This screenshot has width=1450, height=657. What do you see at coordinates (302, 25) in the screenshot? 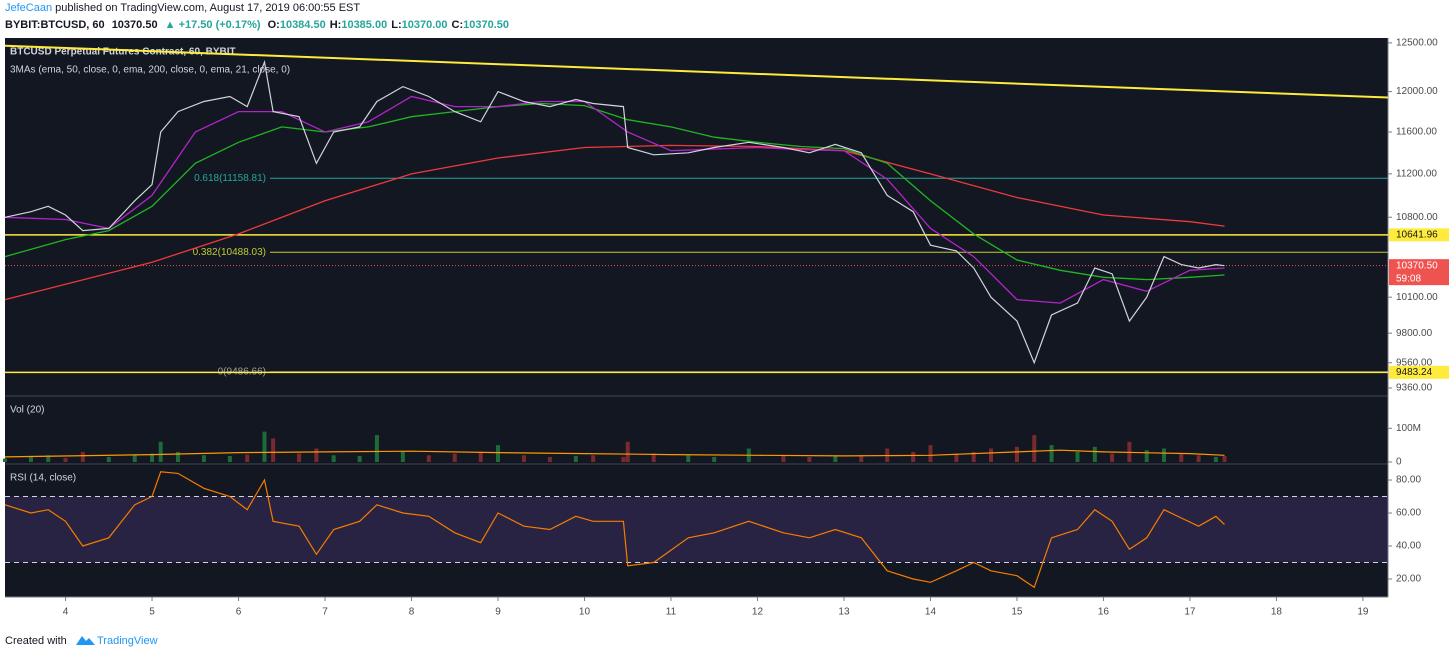
I see `ohlc-value: 10384.50` at bounding box center [302, 25].